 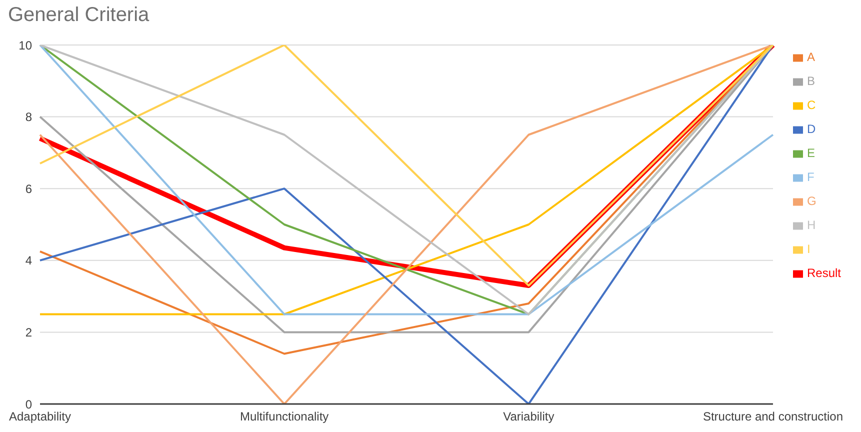 What do you see at coordinates (808, 249) in the screenshot?
I see `legend-label: I` at bounding box center [808, 249].